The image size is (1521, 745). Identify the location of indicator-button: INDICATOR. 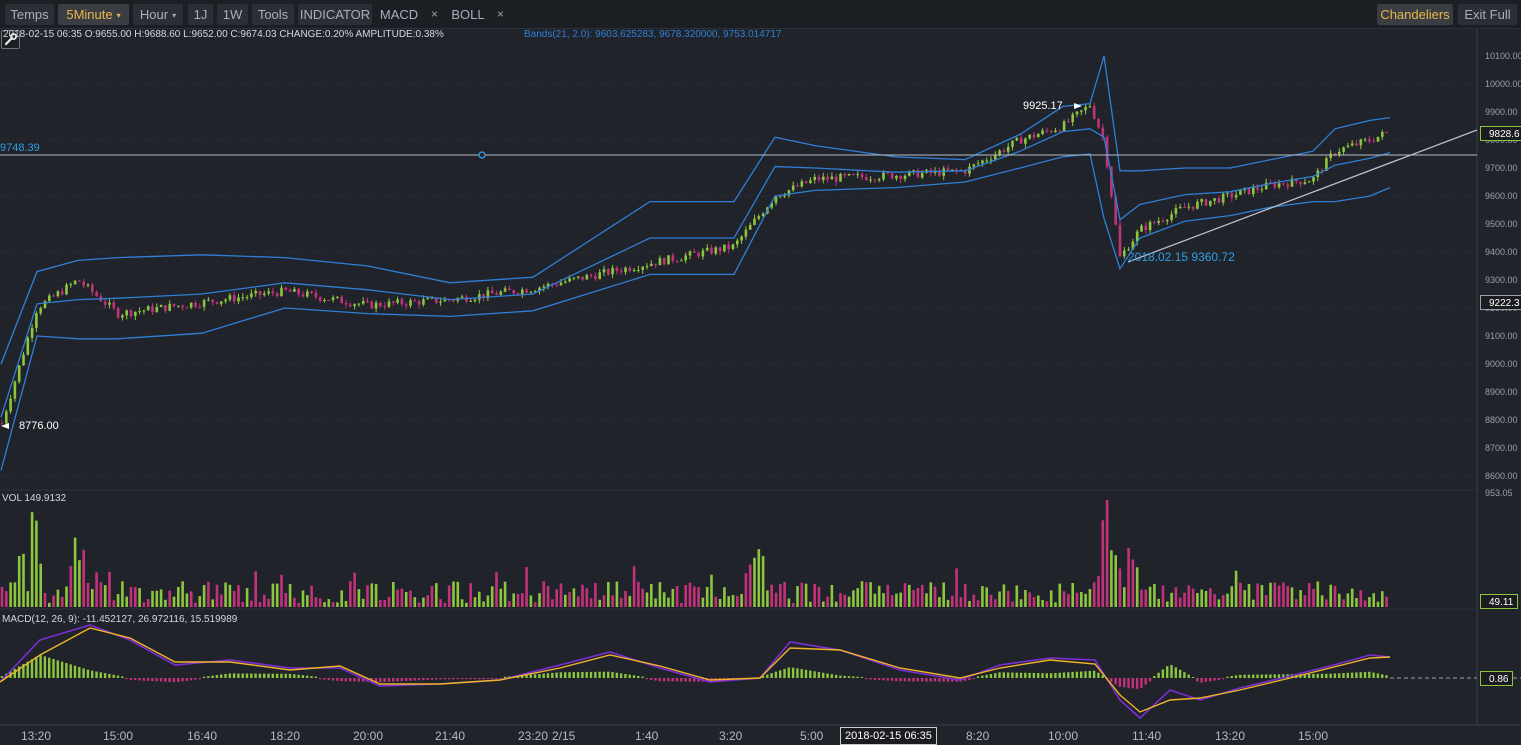
(335, 14).